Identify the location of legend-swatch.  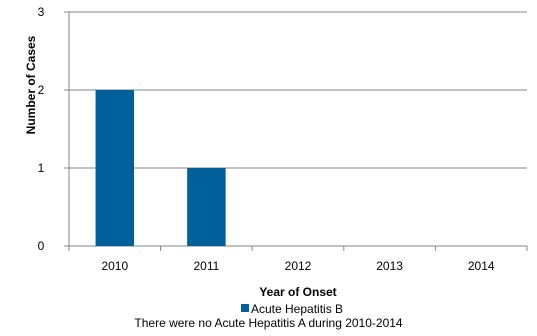
(245, 308).